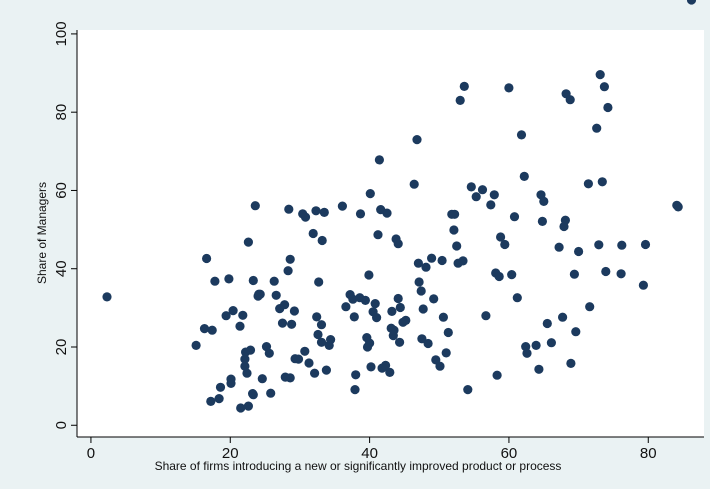  I want to click on y-ticks: 0 20 40 60 80 100, so click(65, 225).